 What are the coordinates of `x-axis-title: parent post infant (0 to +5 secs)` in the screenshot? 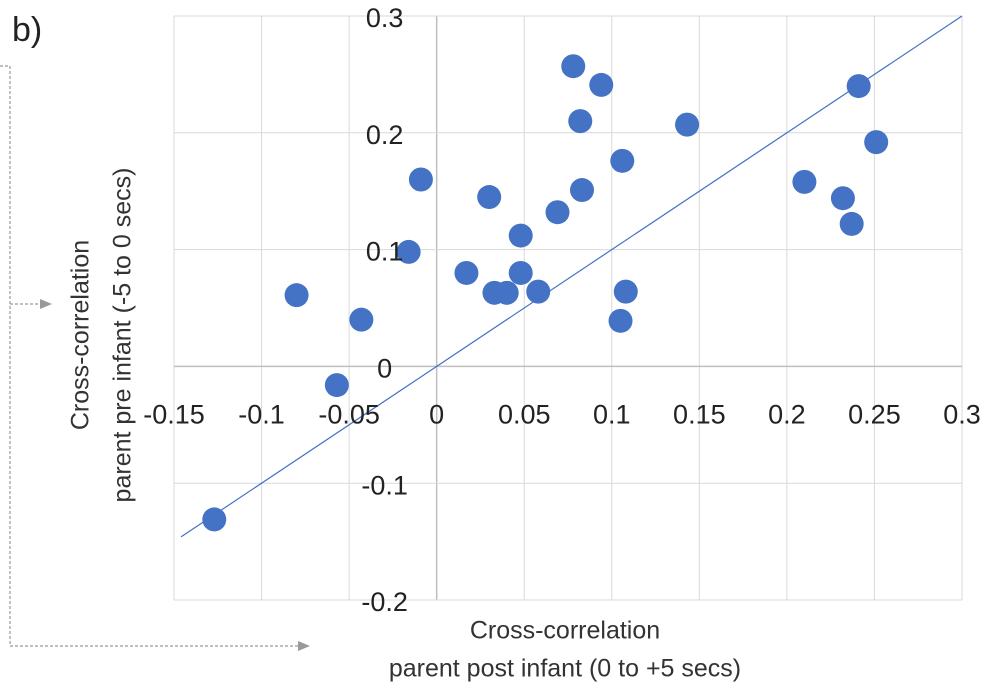 It's located at (565, 669).